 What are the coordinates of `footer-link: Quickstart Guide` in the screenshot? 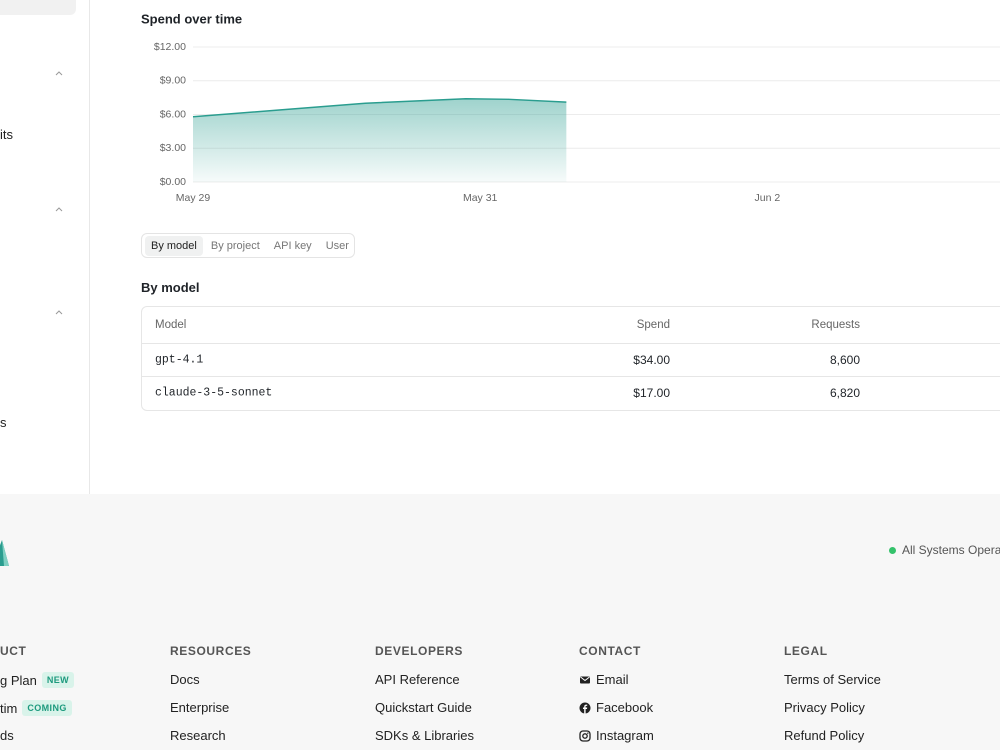 It's located at (423, 707).